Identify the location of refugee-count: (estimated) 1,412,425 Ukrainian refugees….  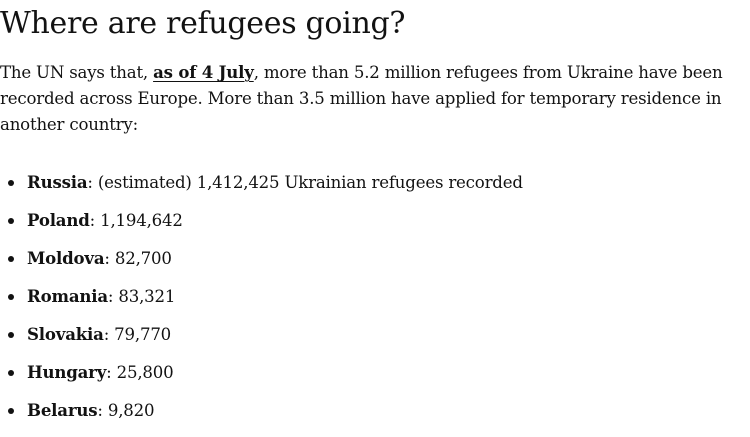
(310, 182).